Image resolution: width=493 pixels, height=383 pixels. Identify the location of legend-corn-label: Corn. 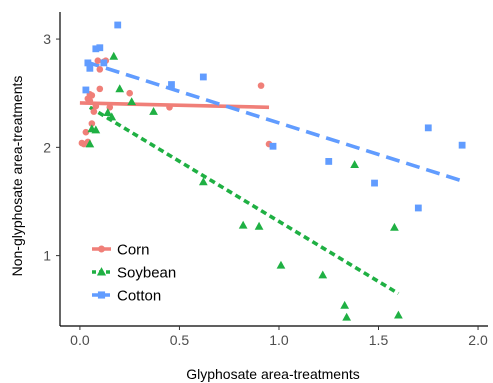
(133, 250).